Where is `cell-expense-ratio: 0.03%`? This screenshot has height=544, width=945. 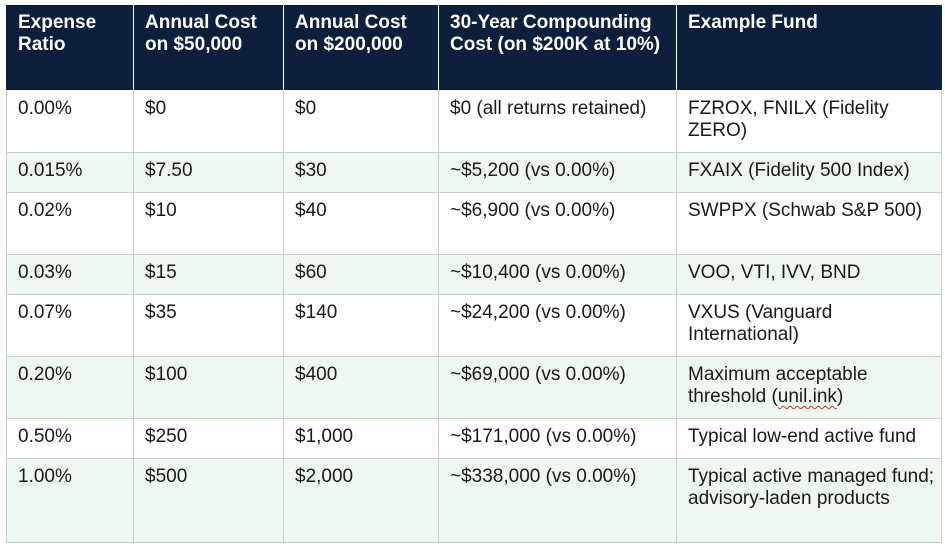
cell-expense-ratio: 0.03% is located at coordinates (70, 274).